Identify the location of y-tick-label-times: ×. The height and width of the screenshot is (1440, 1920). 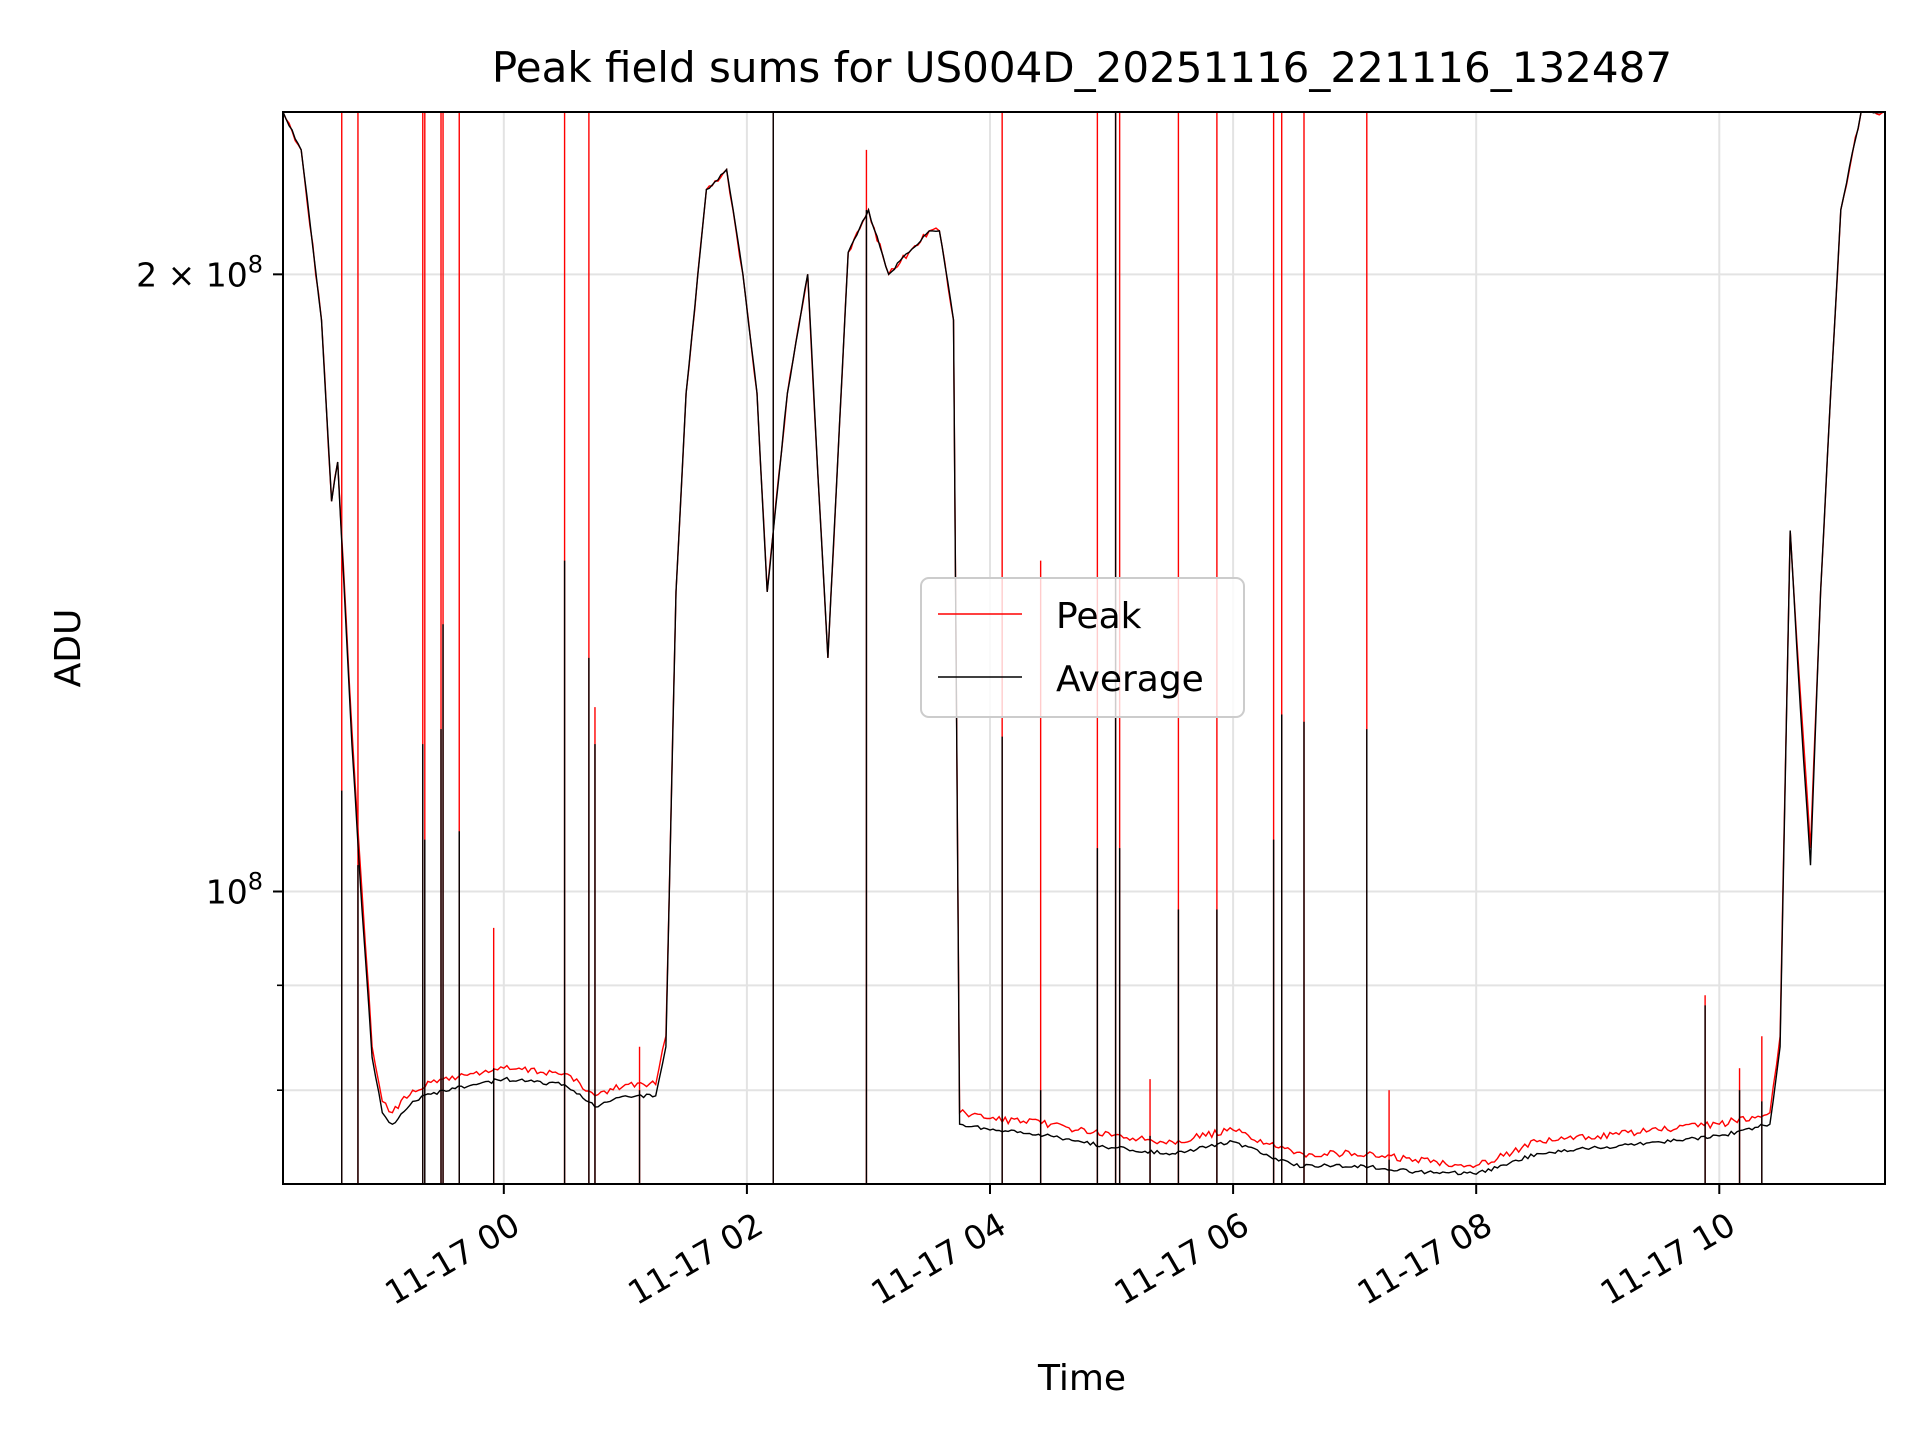
(187, 274).